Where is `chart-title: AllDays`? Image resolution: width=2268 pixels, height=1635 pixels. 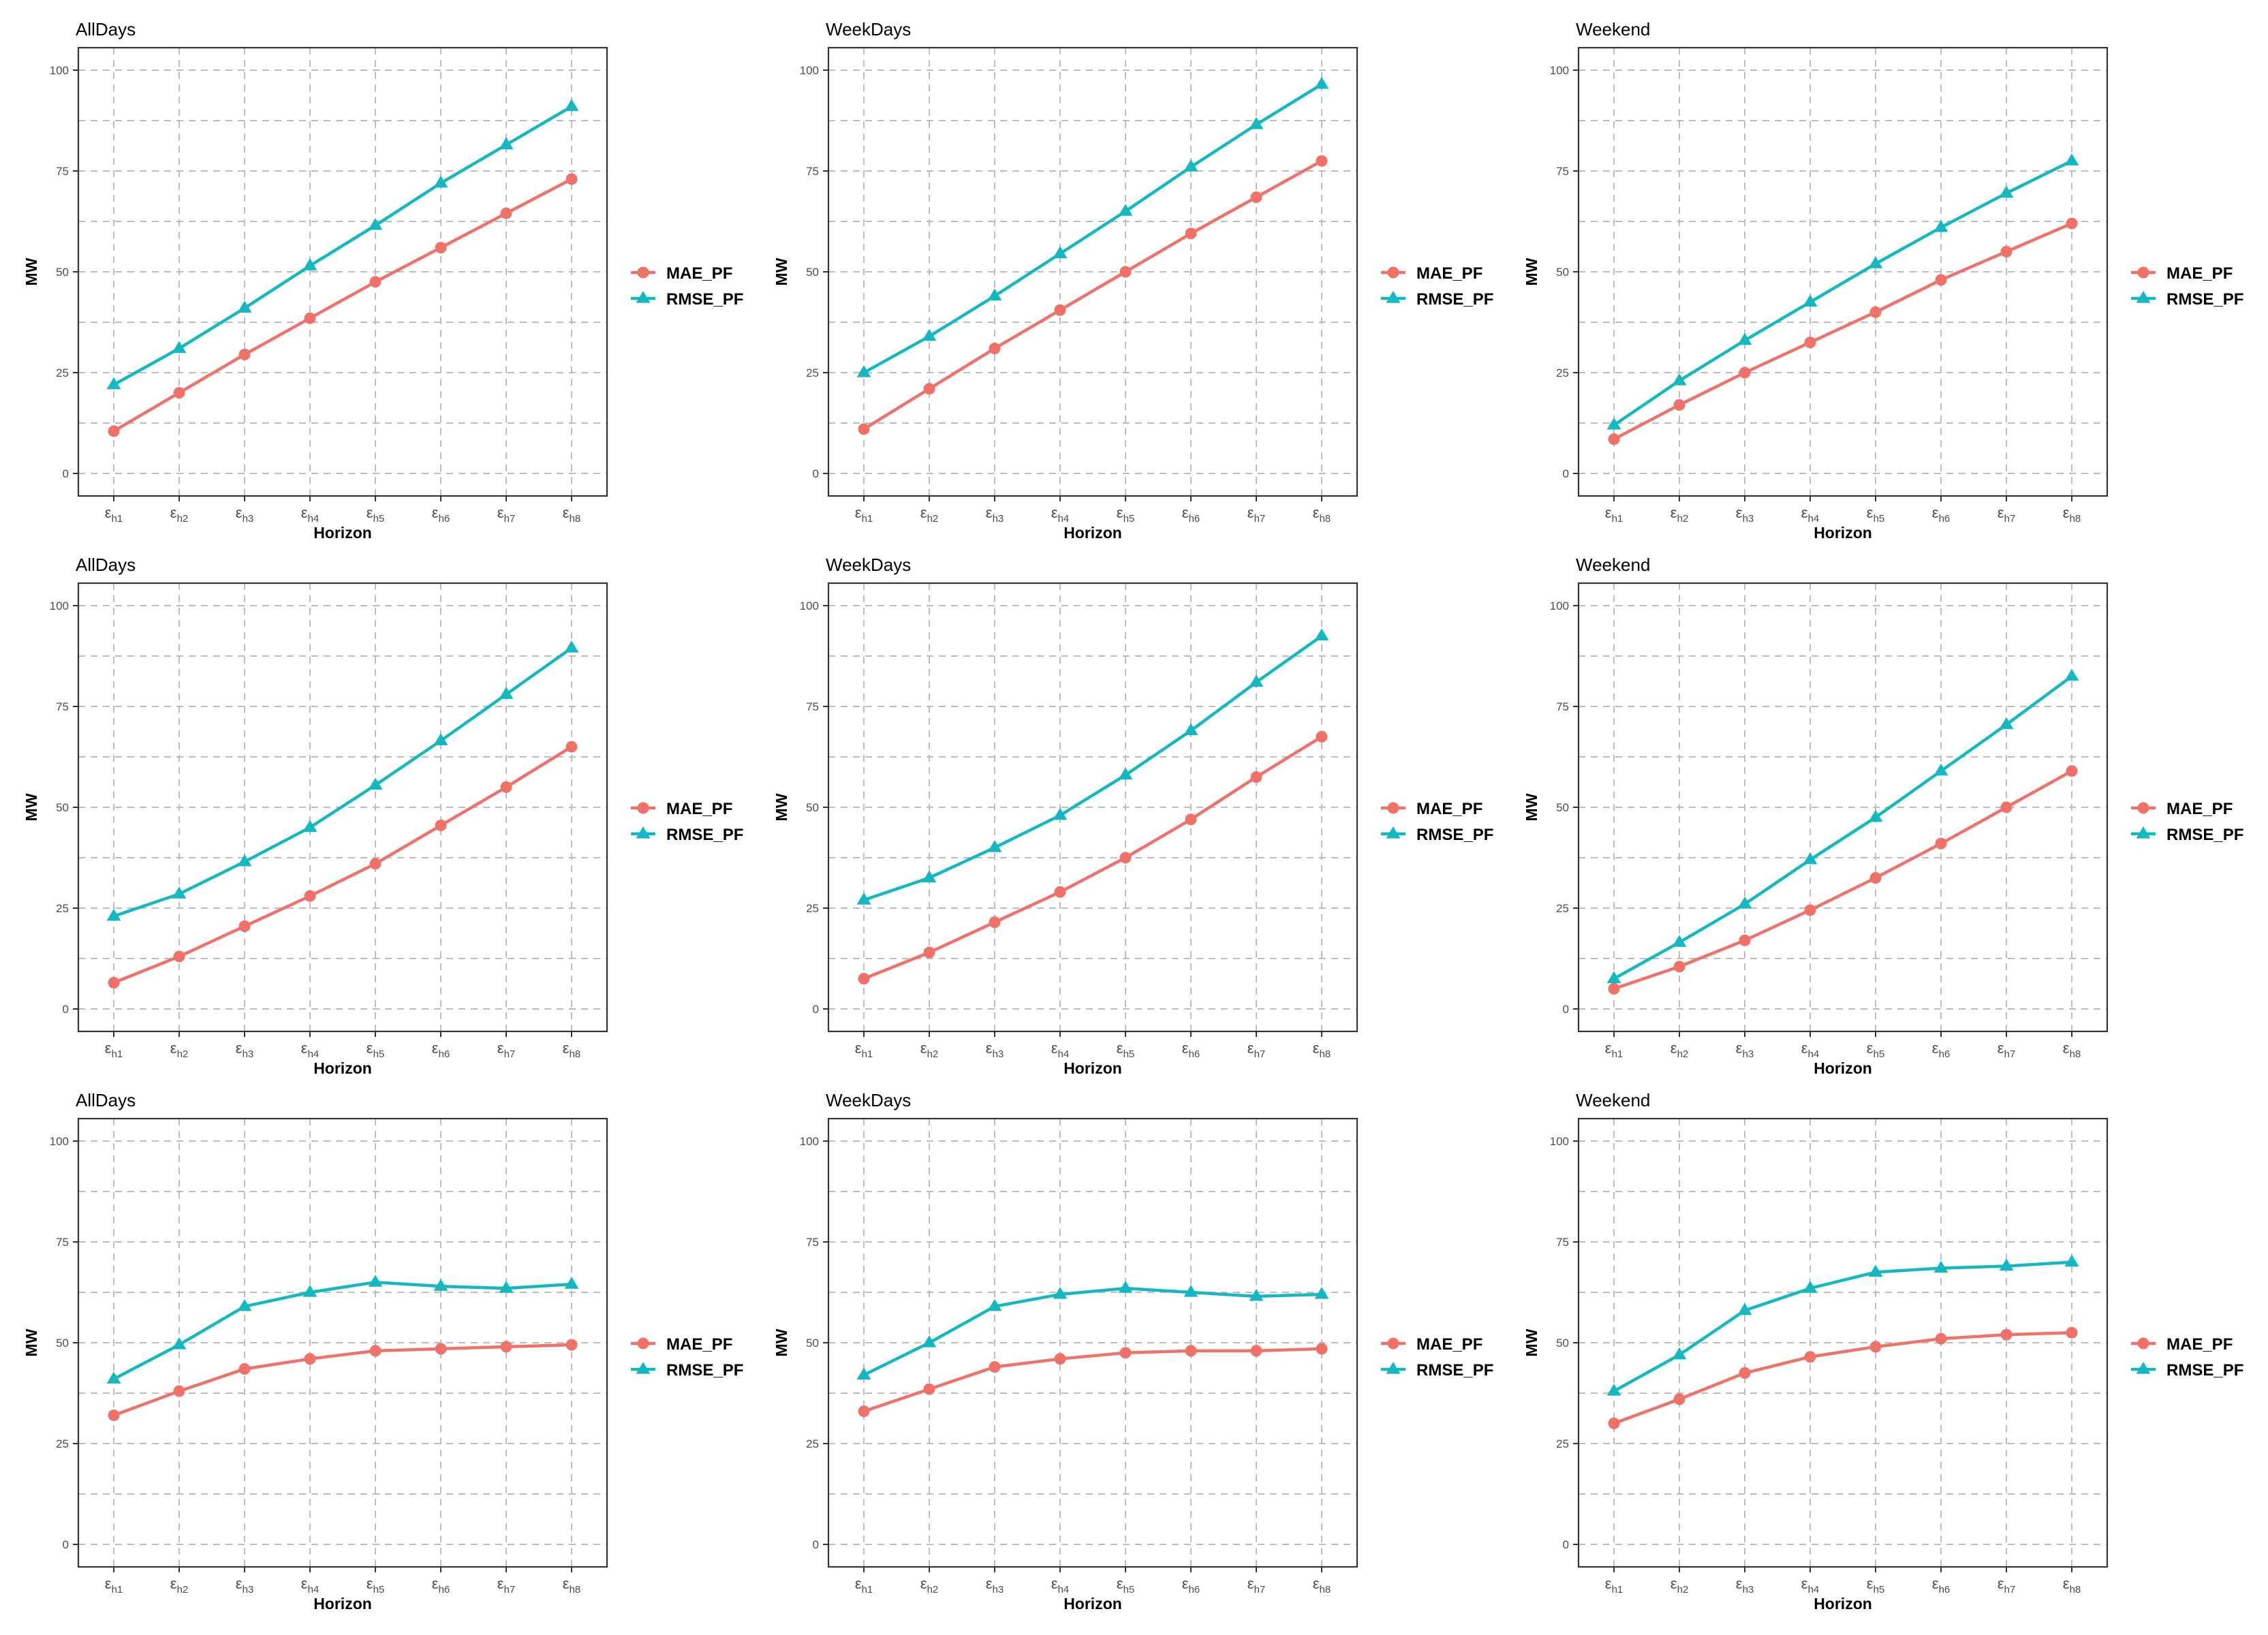 chart-title: AllDays is located at coordinates (106, 565).